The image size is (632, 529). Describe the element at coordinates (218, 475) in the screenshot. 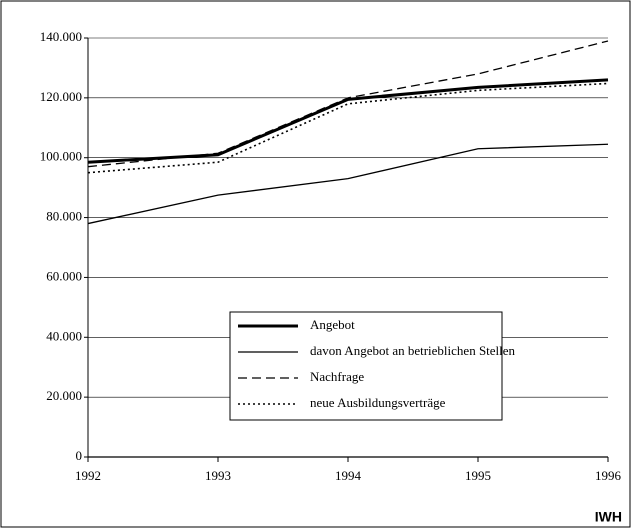

I see `x-tick-label: 1993` at that location.